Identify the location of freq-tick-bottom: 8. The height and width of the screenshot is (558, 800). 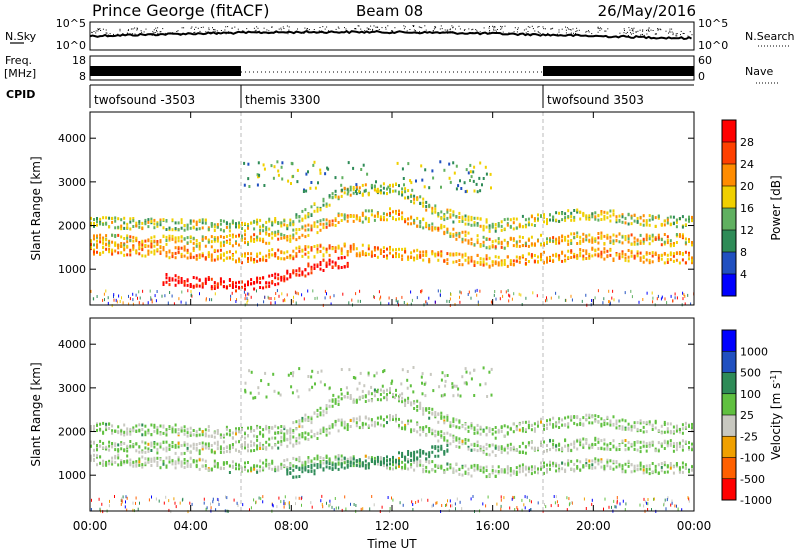
(82, 76).